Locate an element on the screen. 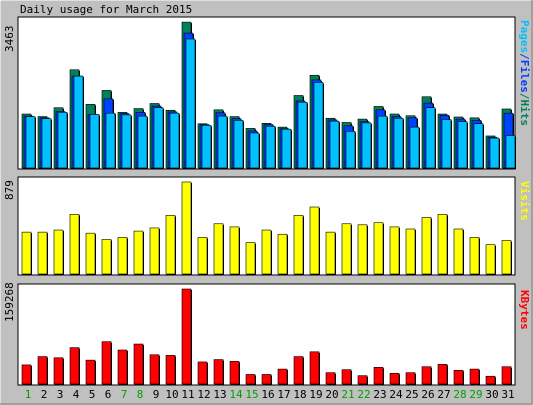 The height and width of the screenshot is (405, 533). x-tick-label: 26 is located at coordinates (427, 394).